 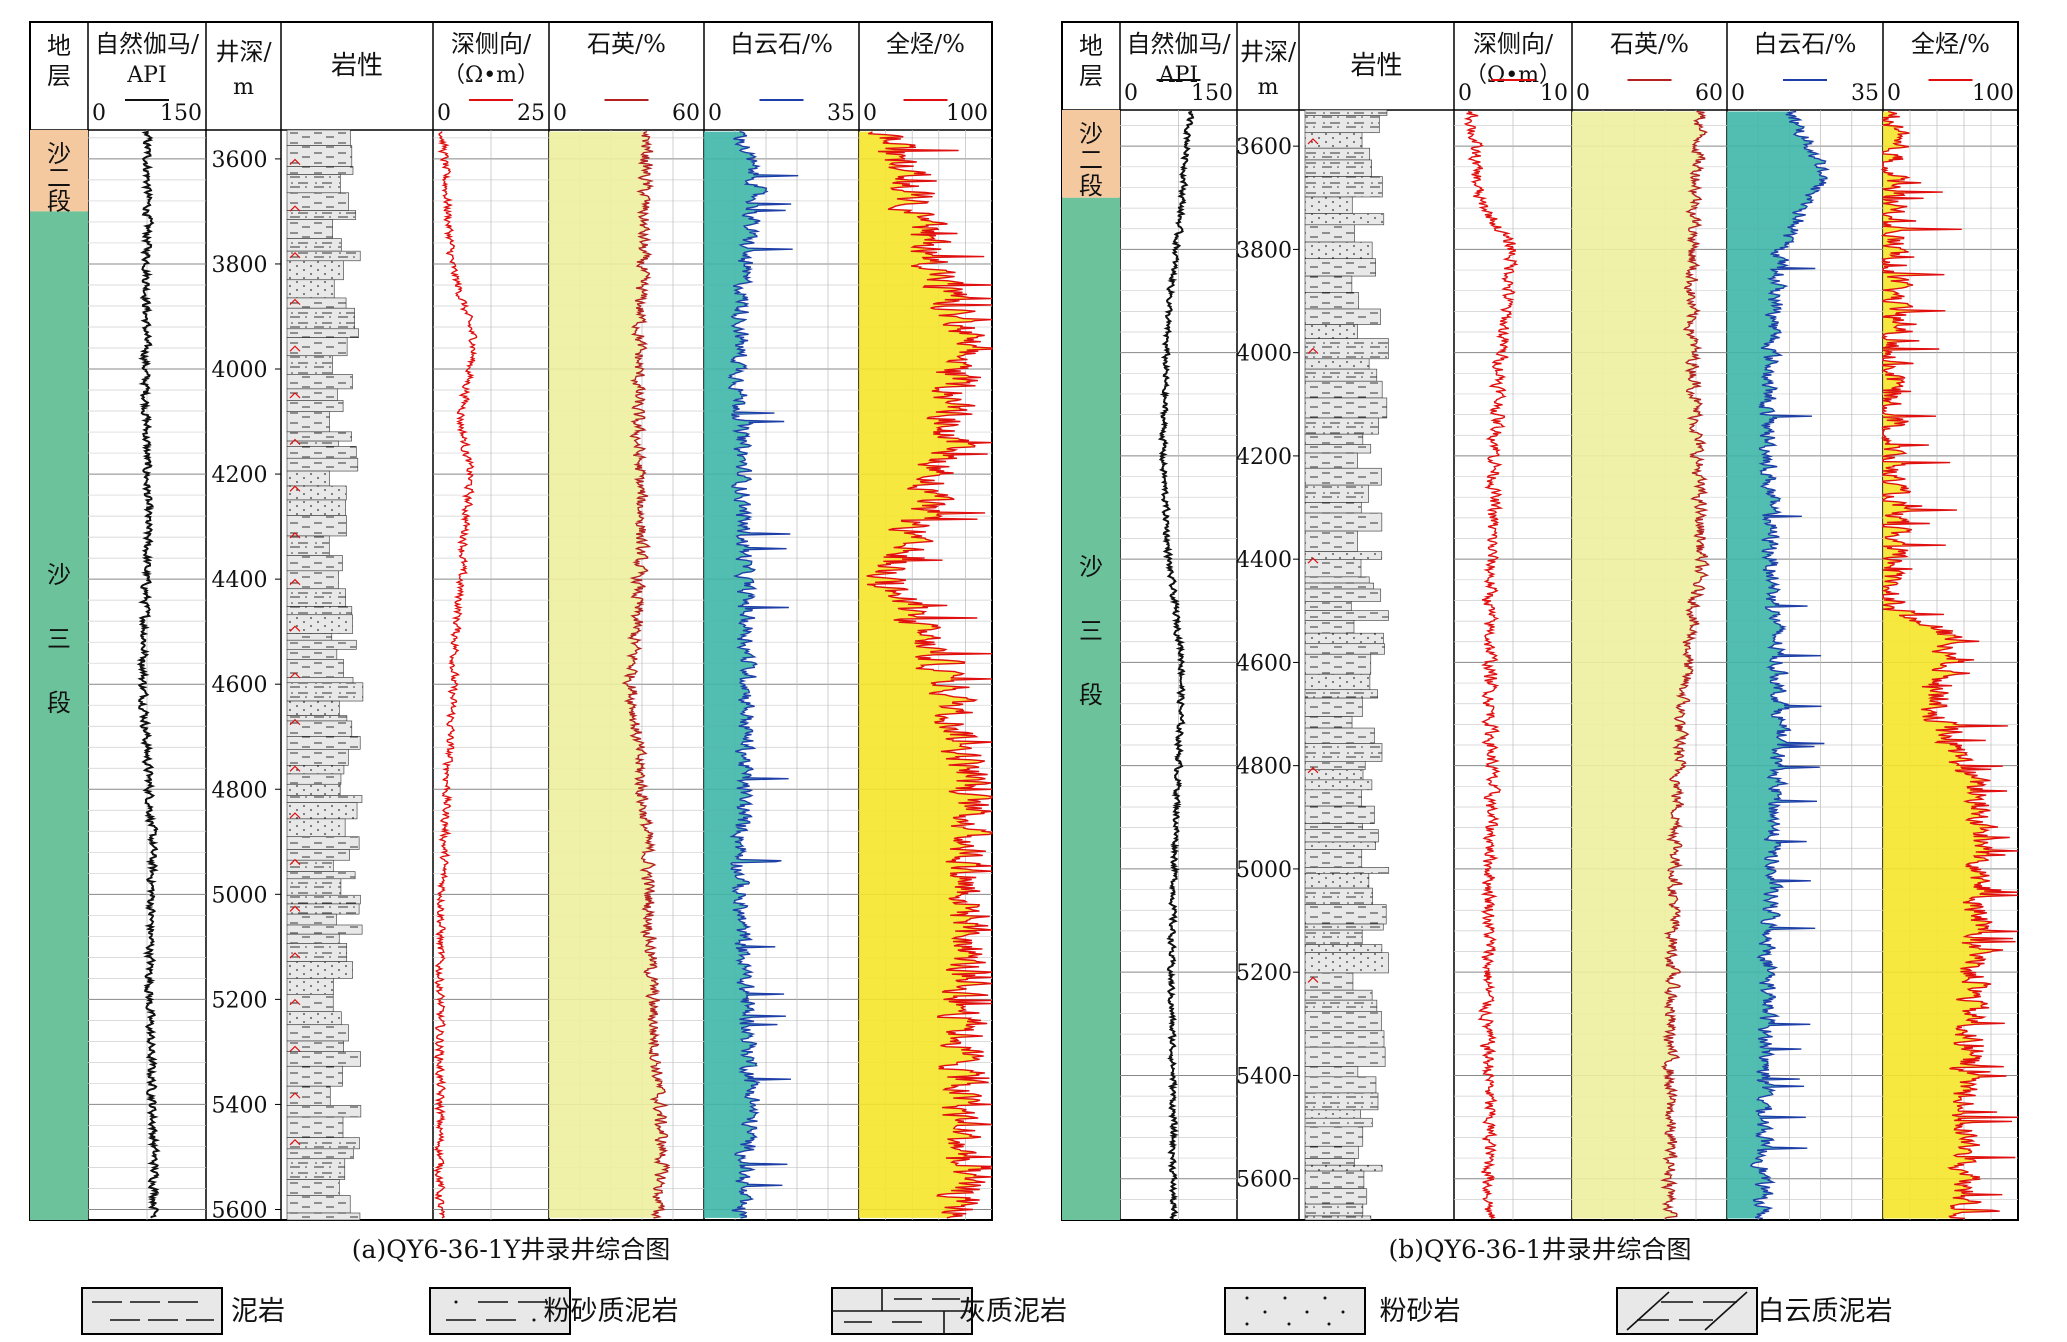 What do you see at coordinates (240, 160) in the screenshot?
I see `depth-tick-3600: 3600` at bounding box center [240, 160].